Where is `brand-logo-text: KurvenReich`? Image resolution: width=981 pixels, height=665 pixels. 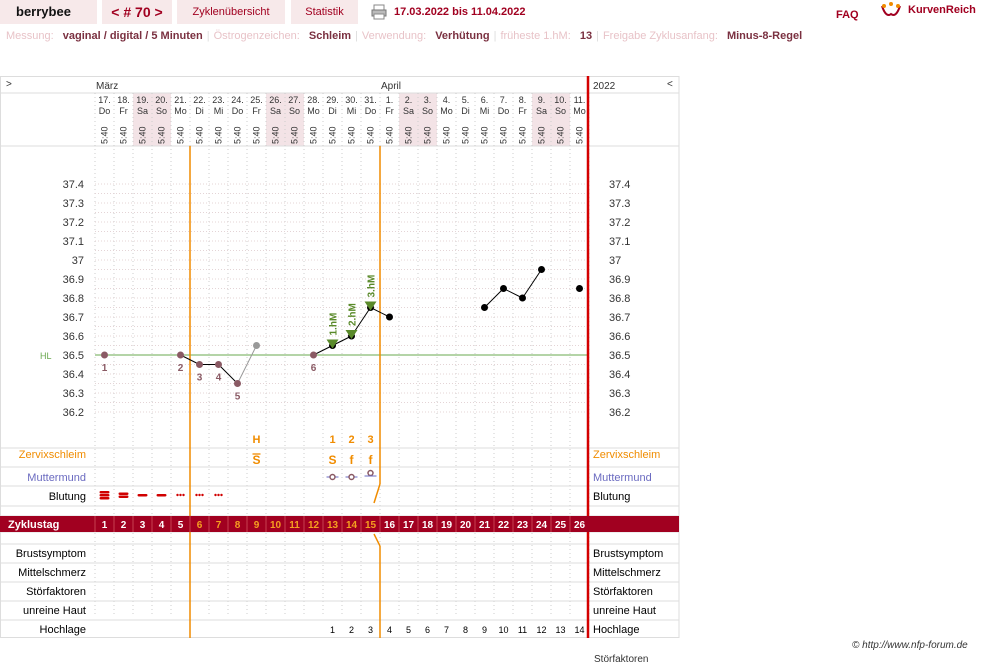 brand-logo-text: KurvenReich is located at coordinates (942, 10).